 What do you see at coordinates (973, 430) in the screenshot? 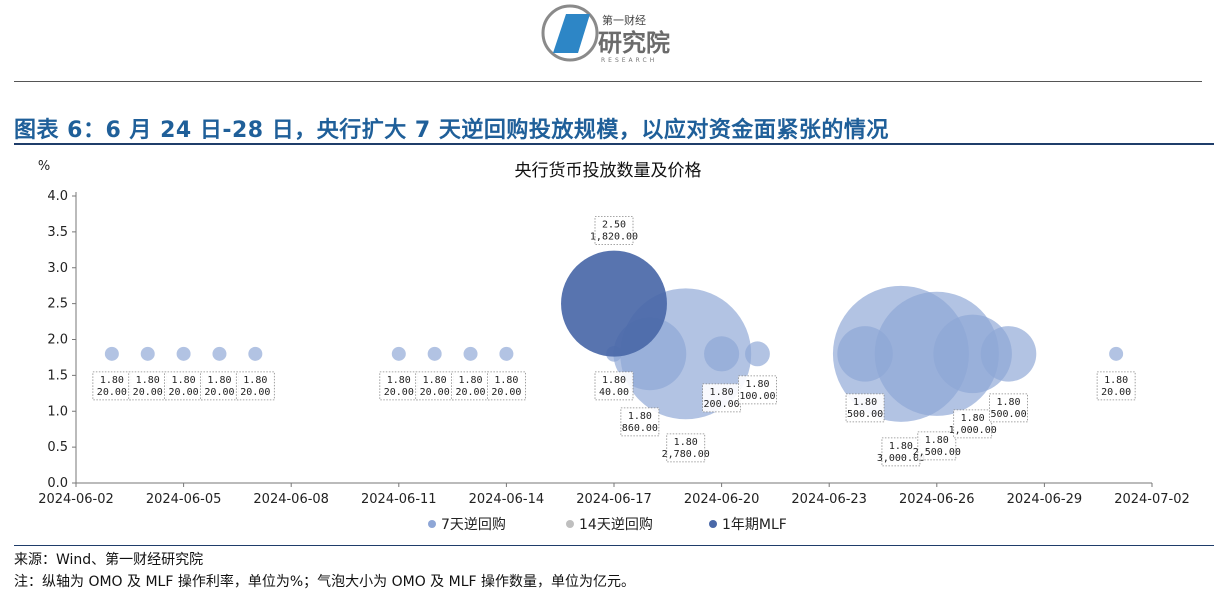
I see `data-label-amount: 1,000.00` at bounding box center [973, 430].